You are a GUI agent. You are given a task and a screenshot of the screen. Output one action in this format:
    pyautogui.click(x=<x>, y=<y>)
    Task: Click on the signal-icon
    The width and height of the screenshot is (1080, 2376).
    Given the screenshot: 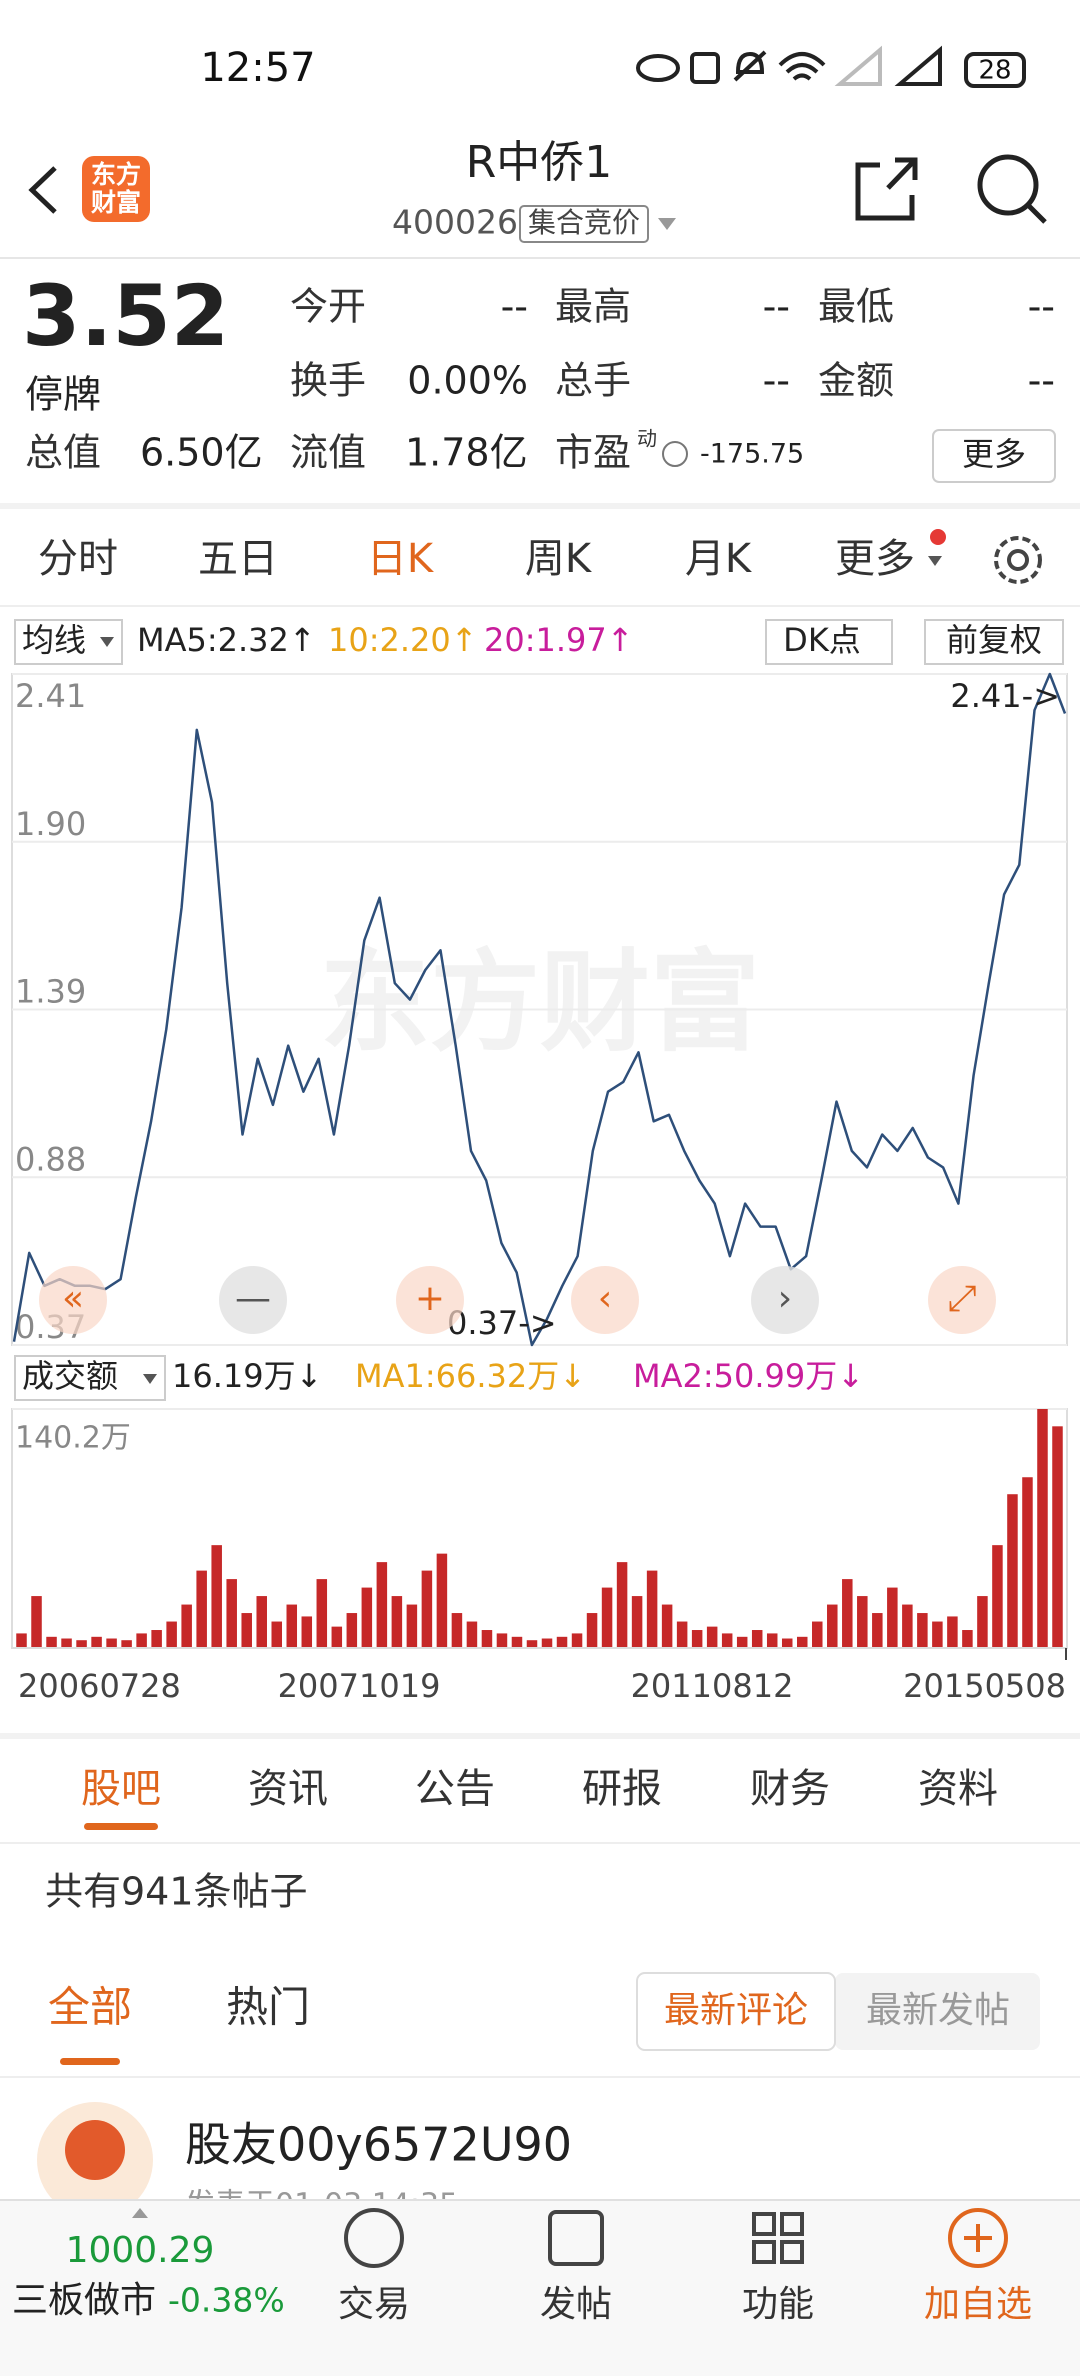 What is the action you would take?
    pyautogui.click(x=918, y=65)
    